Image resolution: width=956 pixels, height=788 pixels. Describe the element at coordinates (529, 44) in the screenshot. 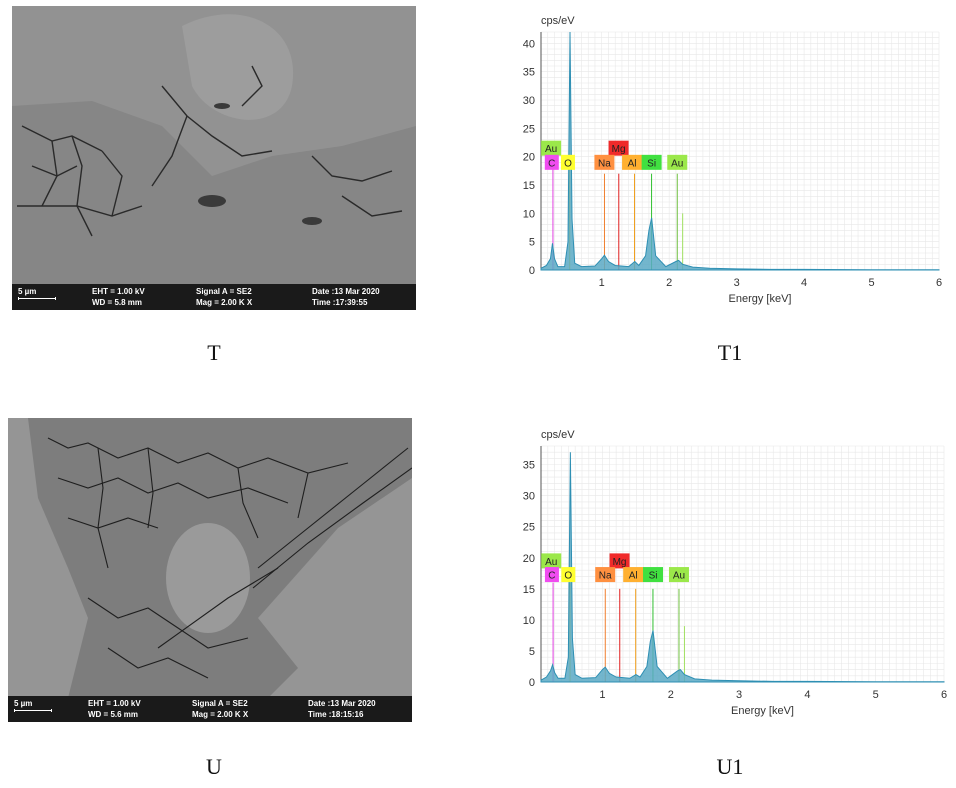

I see `y-tick-label: 40` at that location.